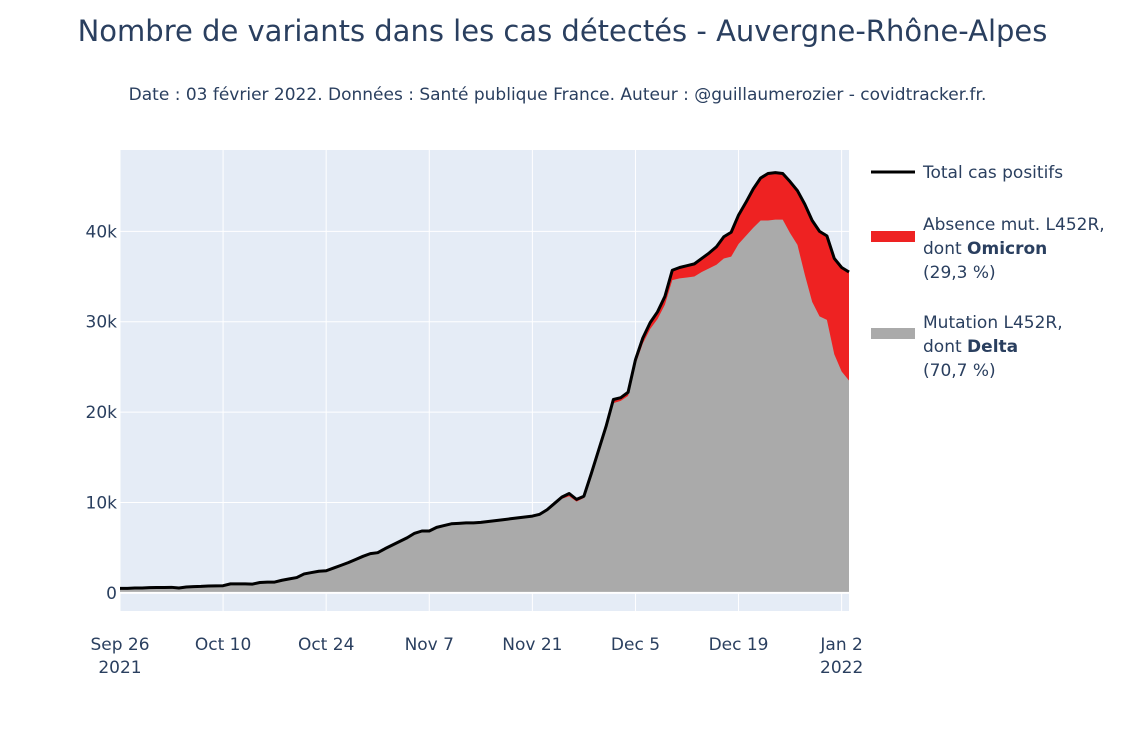  I want to click on legend-label-omicron-dont: dont, so click(945, 249).